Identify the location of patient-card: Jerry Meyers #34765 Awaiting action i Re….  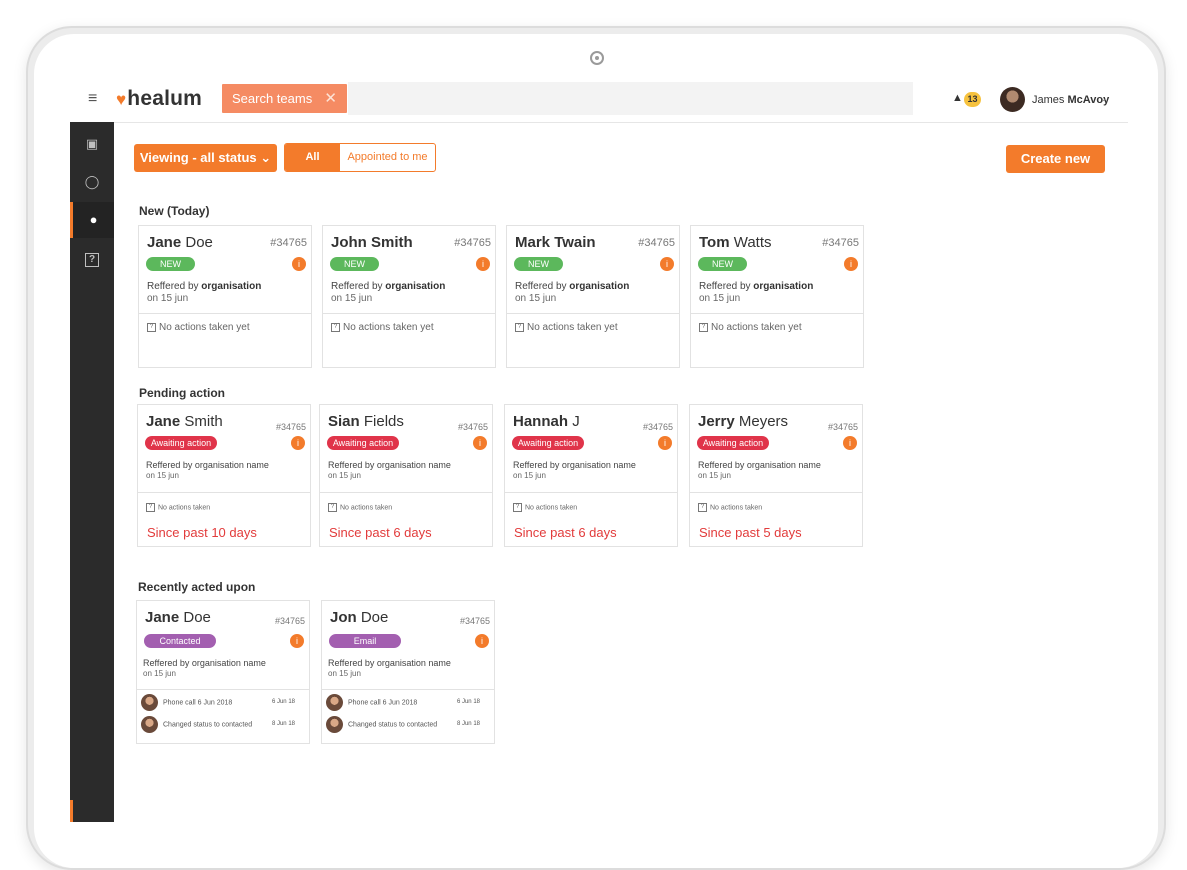
(776, 475).